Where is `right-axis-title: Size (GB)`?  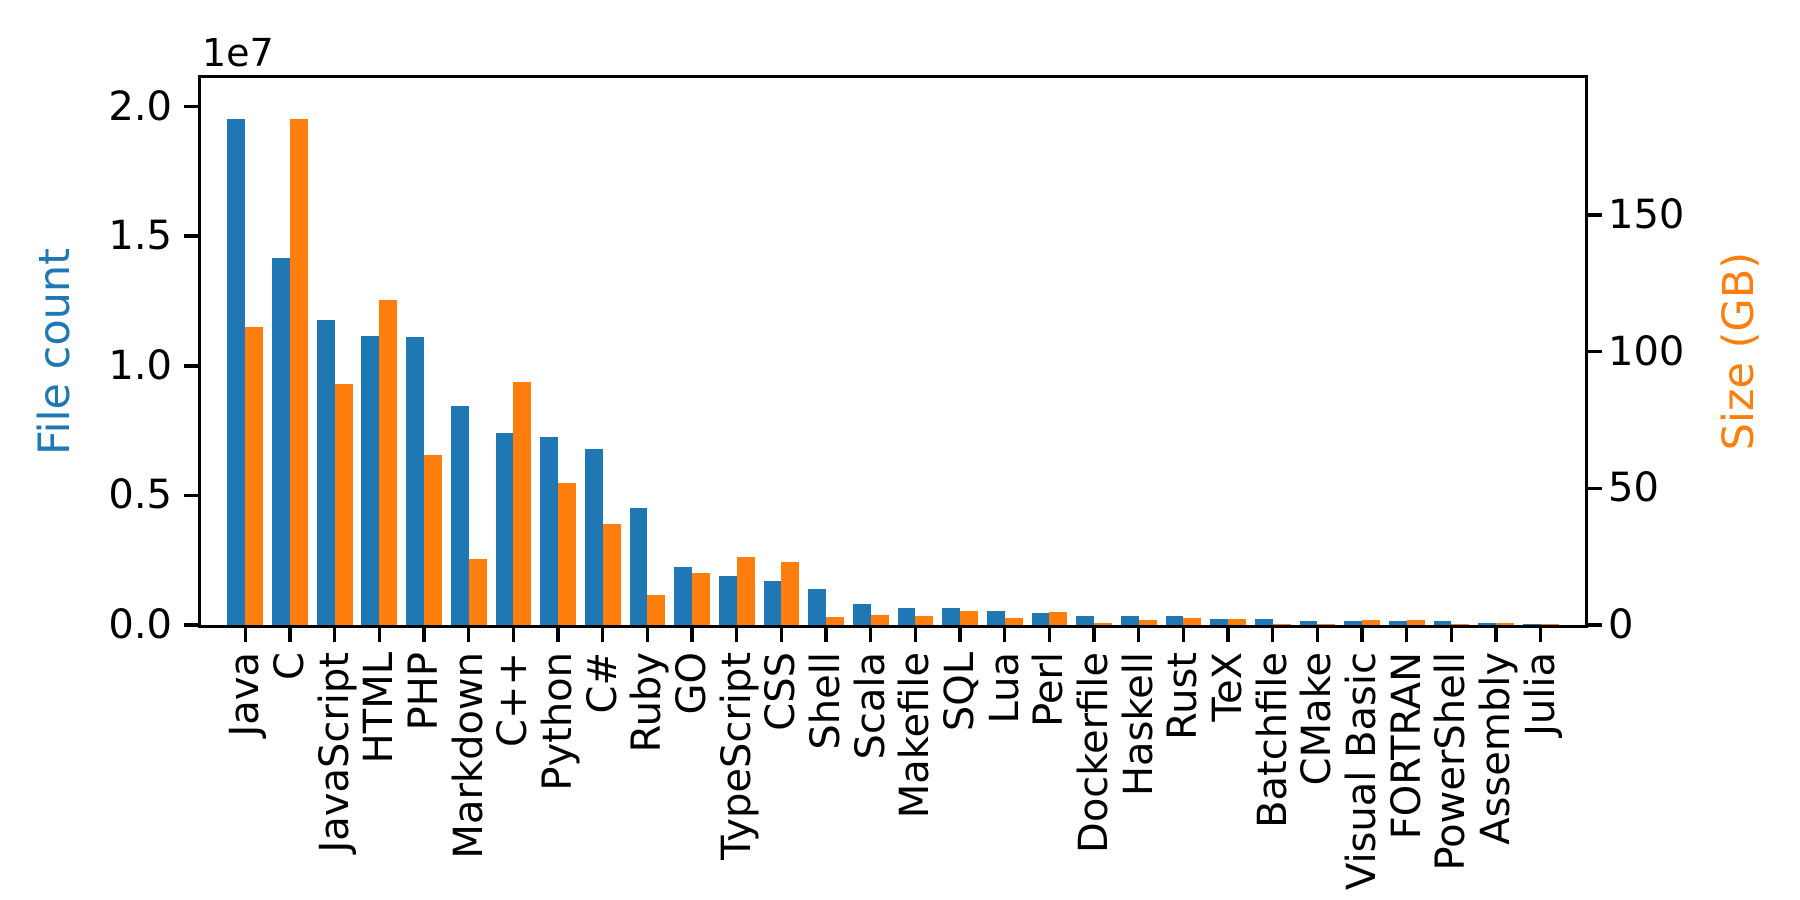
right-axis-title: Size (GB) is located at coordinates (1739, 351).